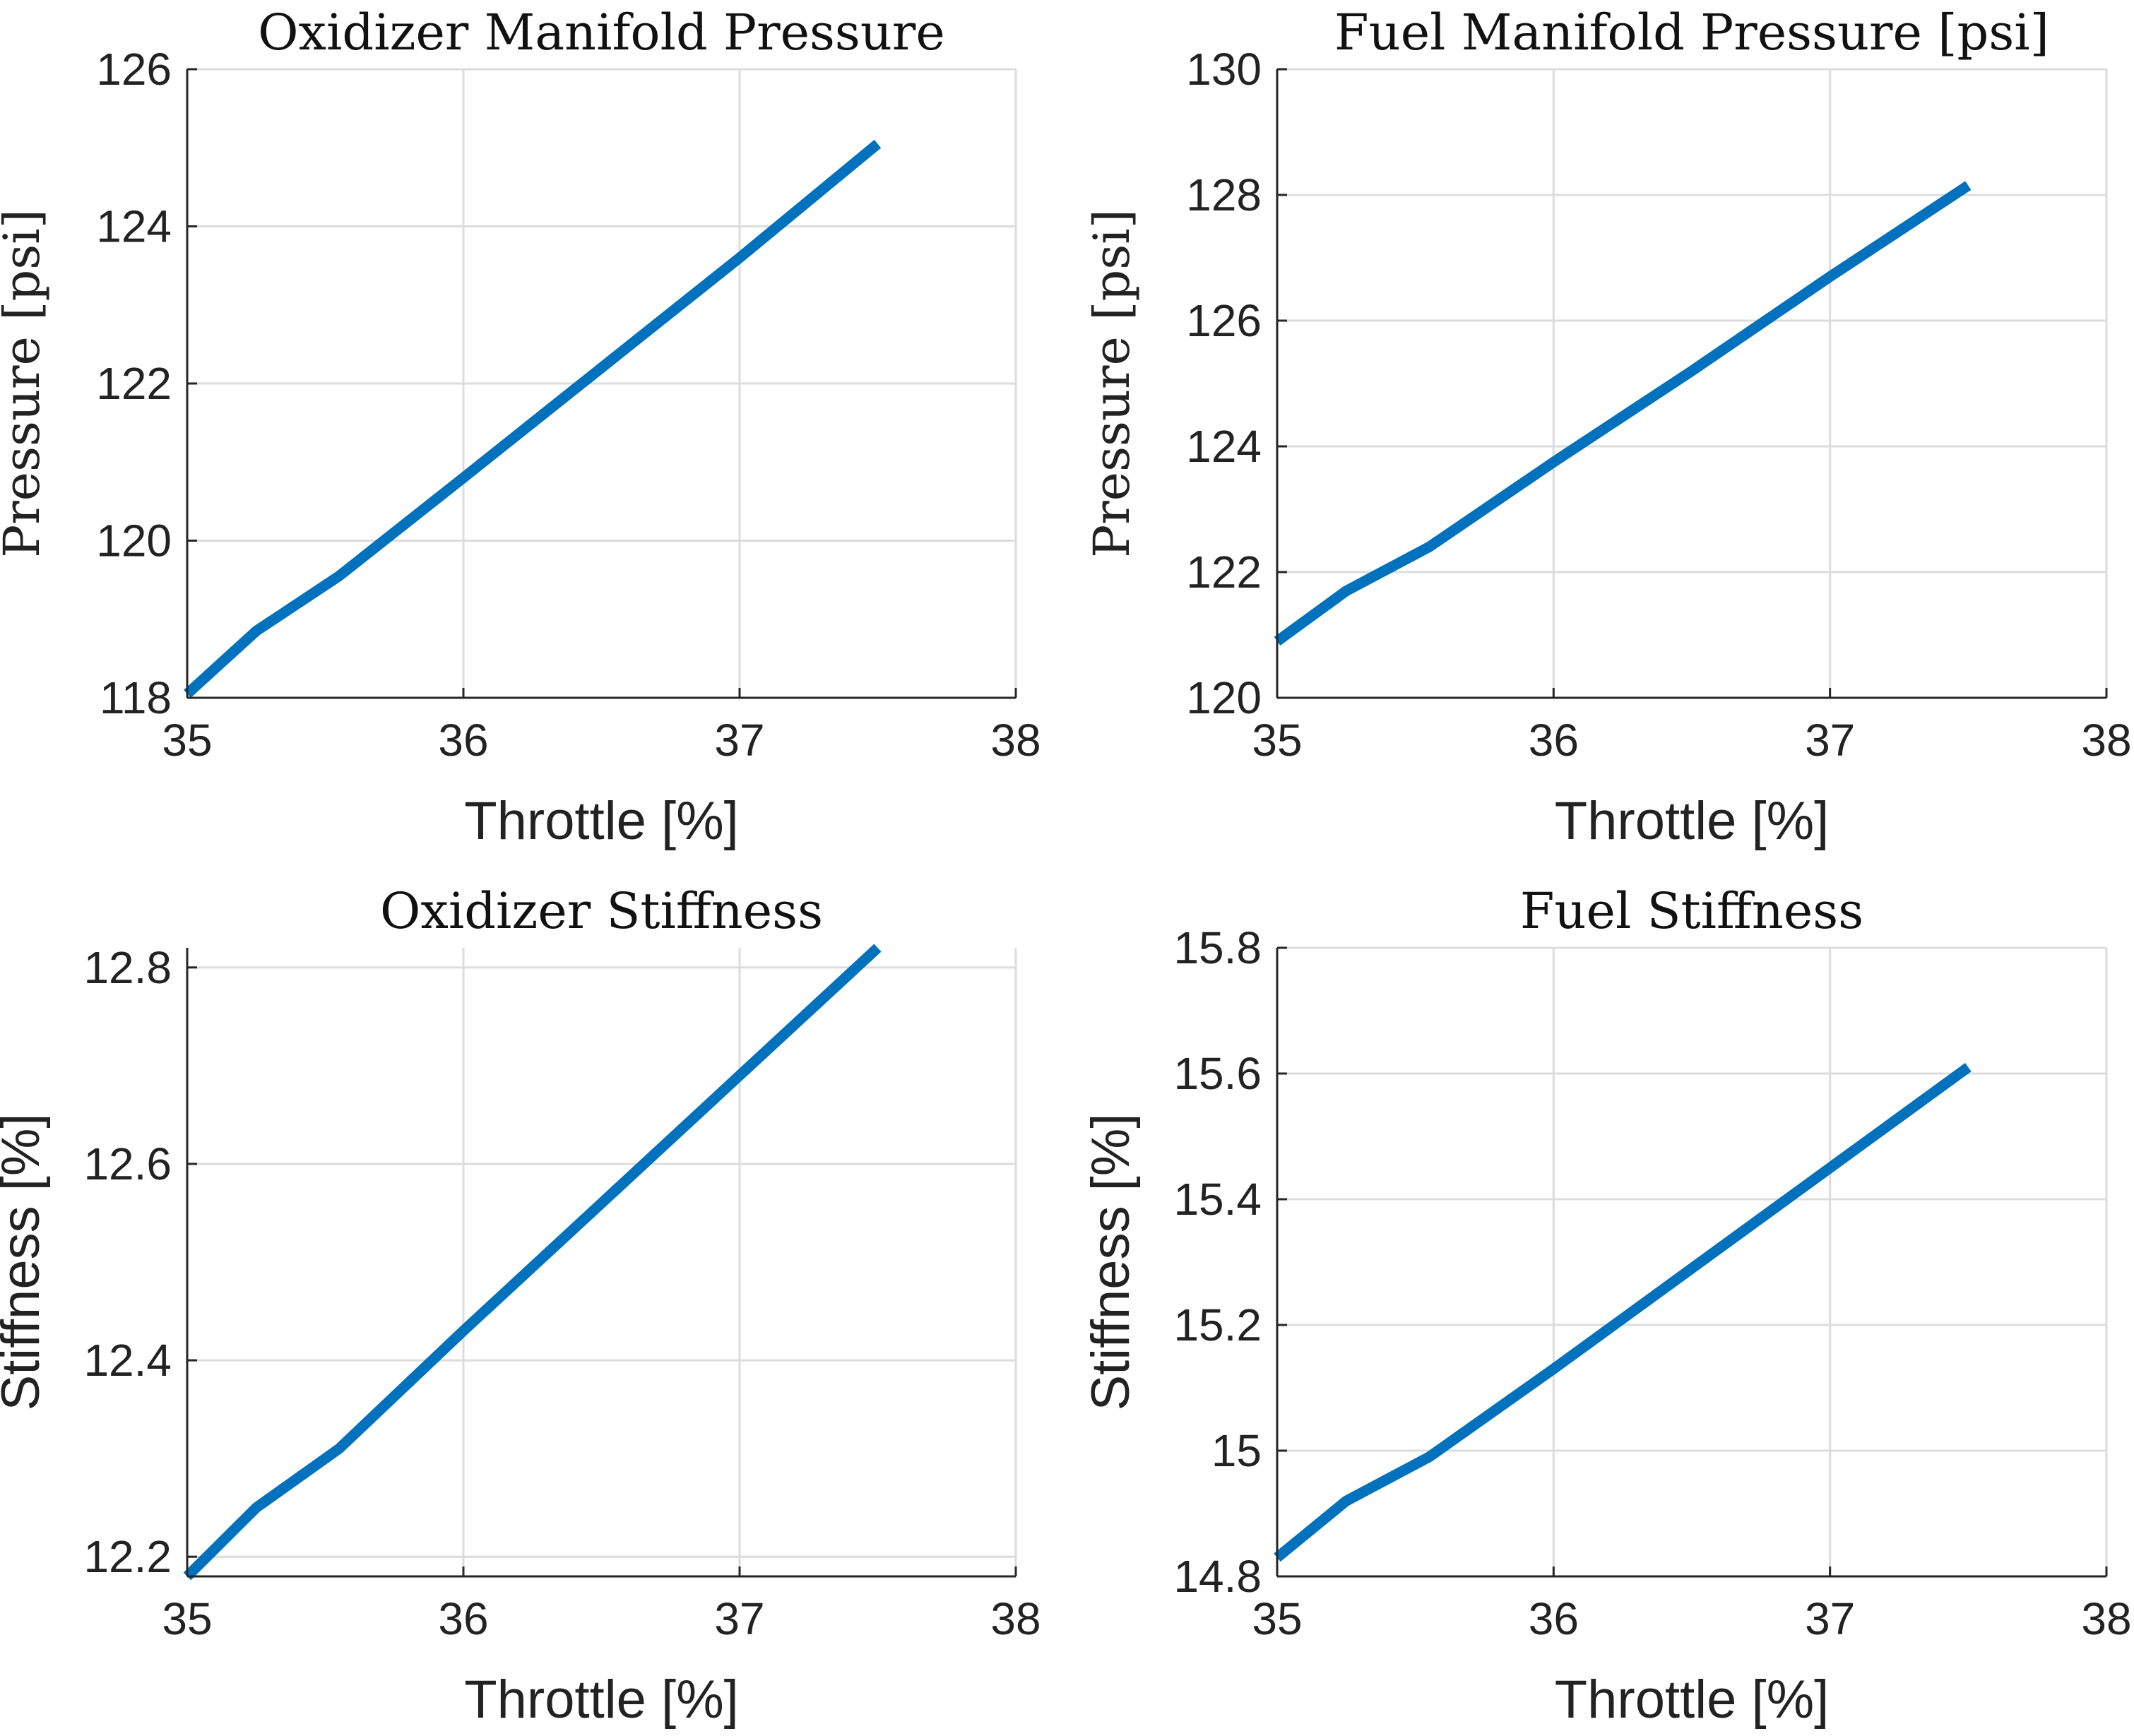  Describe the element at coordinates (1217, 1073) in the screenshot. I see `y-tick-label: 15.6` at that location.